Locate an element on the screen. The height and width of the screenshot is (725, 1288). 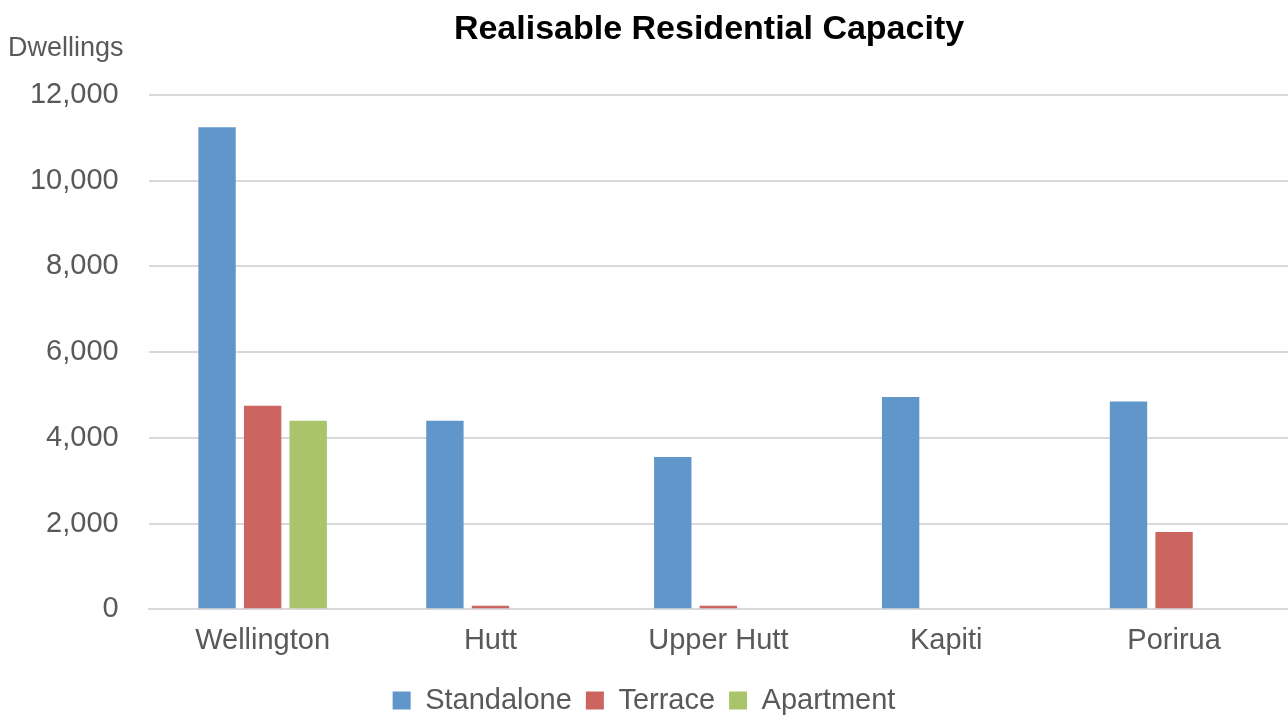
y-tick-label: 10,000 is located at coordinates (74, 178).